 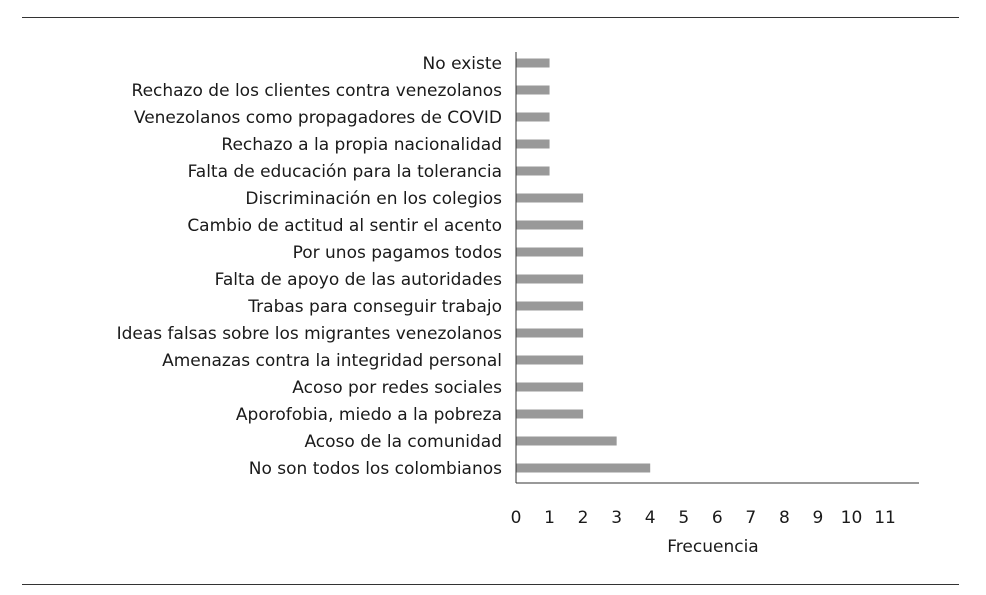 I want to click on bar-venezolanos-como-propagadores-de-covid, so click(x=533, y=117).